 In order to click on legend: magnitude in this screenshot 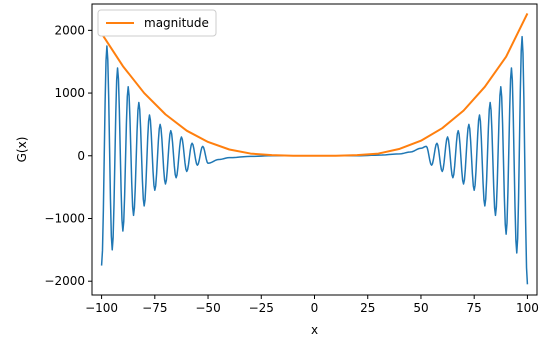, I will do `click(157, 23)`.